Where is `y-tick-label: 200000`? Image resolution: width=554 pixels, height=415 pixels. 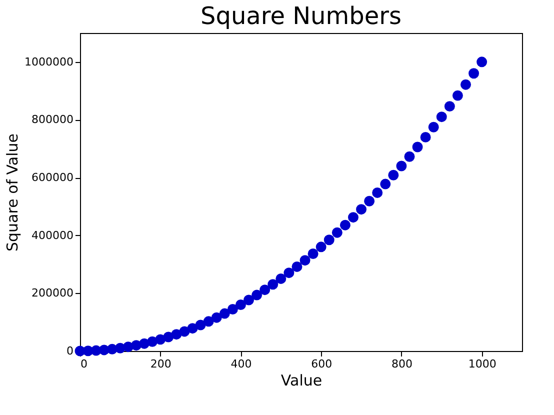 y-tick-label: 200000 is located at coordinates (53, 293).